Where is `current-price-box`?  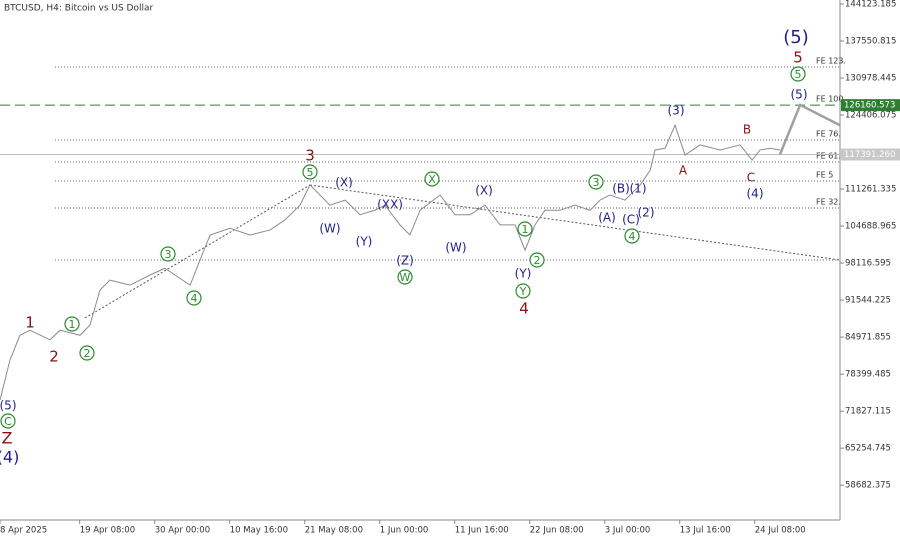 current-price-box is located at coordinates (870, 154).